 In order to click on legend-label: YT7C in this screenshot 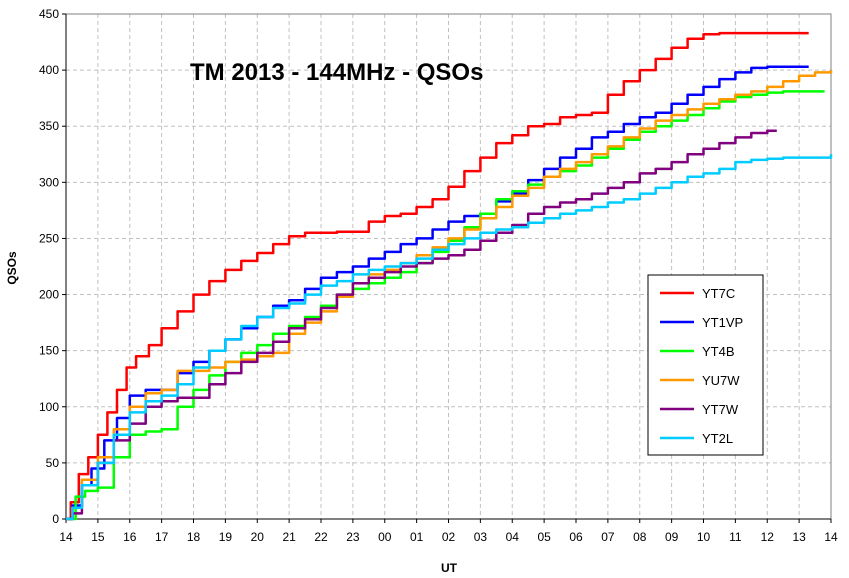, I will do `click(718, 293)`.